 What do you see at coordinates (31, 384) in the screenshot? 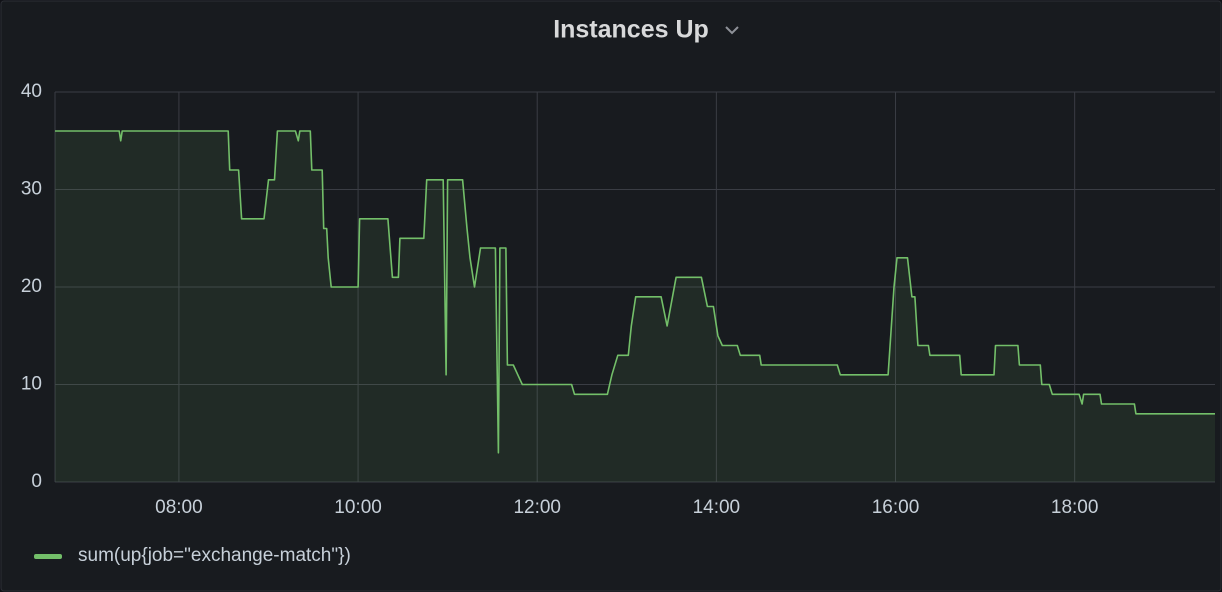
I see `y-tick-label: 10` at bounding box center [31, 384].